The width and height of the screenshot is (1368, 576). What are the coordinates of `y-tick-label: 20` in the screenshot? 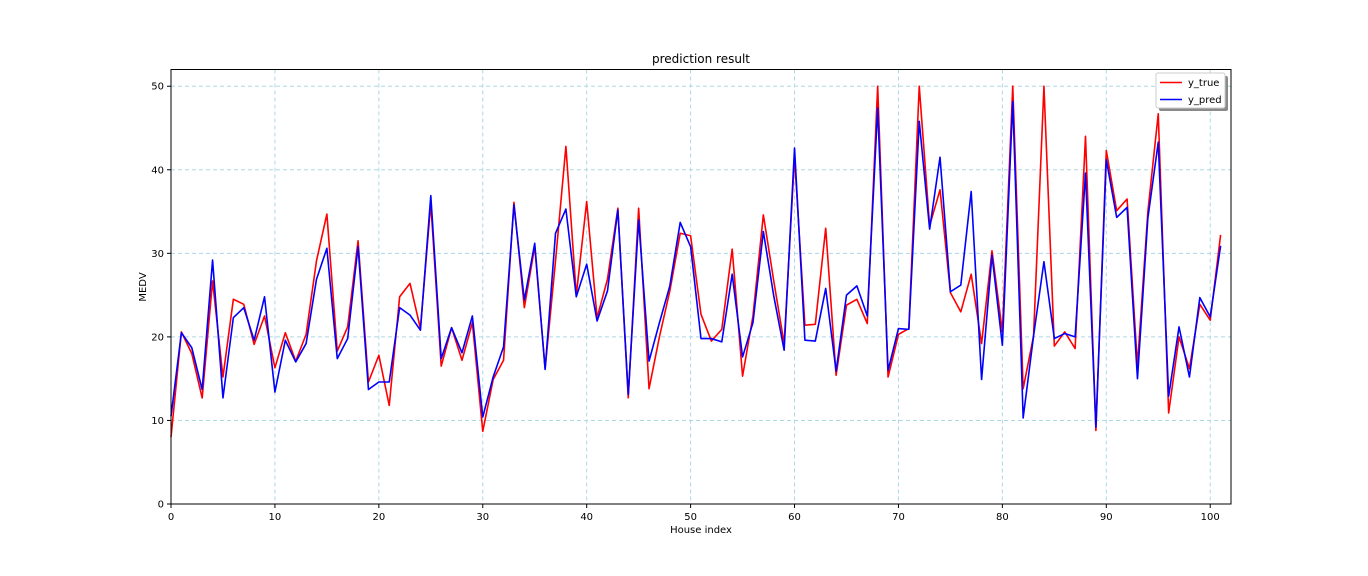 It's located at (157, 337).